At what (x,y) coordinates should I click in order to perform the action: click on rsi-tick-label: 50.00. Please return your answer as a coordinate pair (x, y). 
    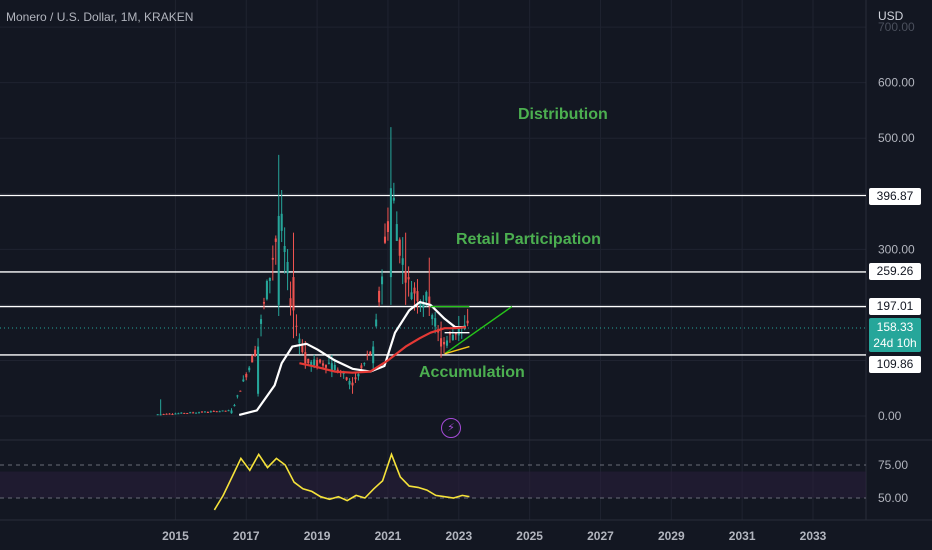
    Looking at the image, I should click on (893, 498).